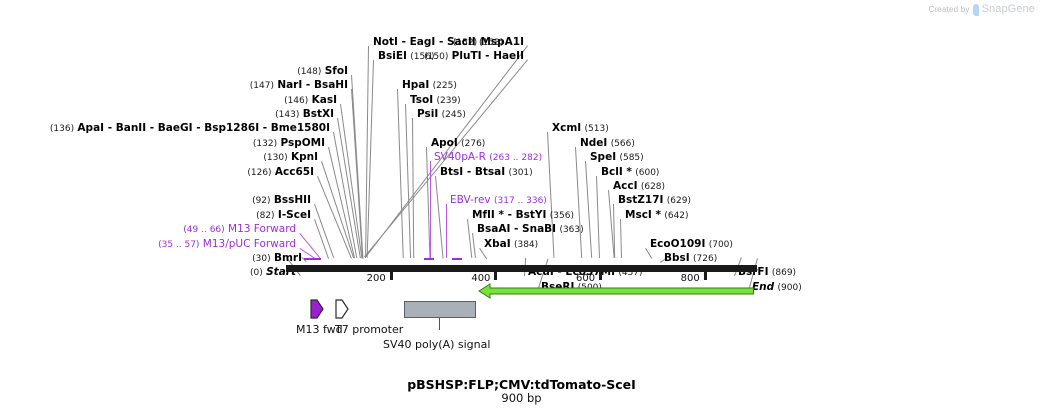 This screenshot has width=1043, height=412. Describe the element at coordinates (304, 157) in the screenshot. I see `enzyme-name: KpnI` at that location.